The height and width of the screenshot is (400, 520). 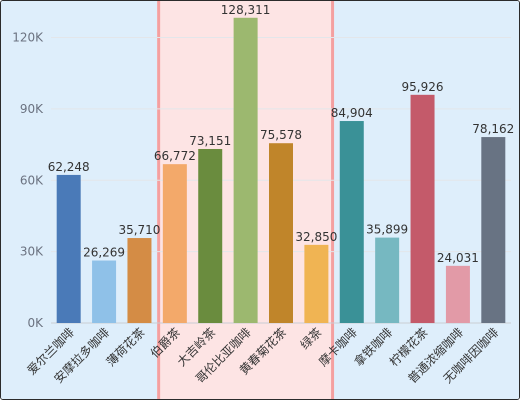 What do you see at coordinates (32, 109) in the screenshot?
I see `y-tick-label: 90K` at bounding box center [32, 109].